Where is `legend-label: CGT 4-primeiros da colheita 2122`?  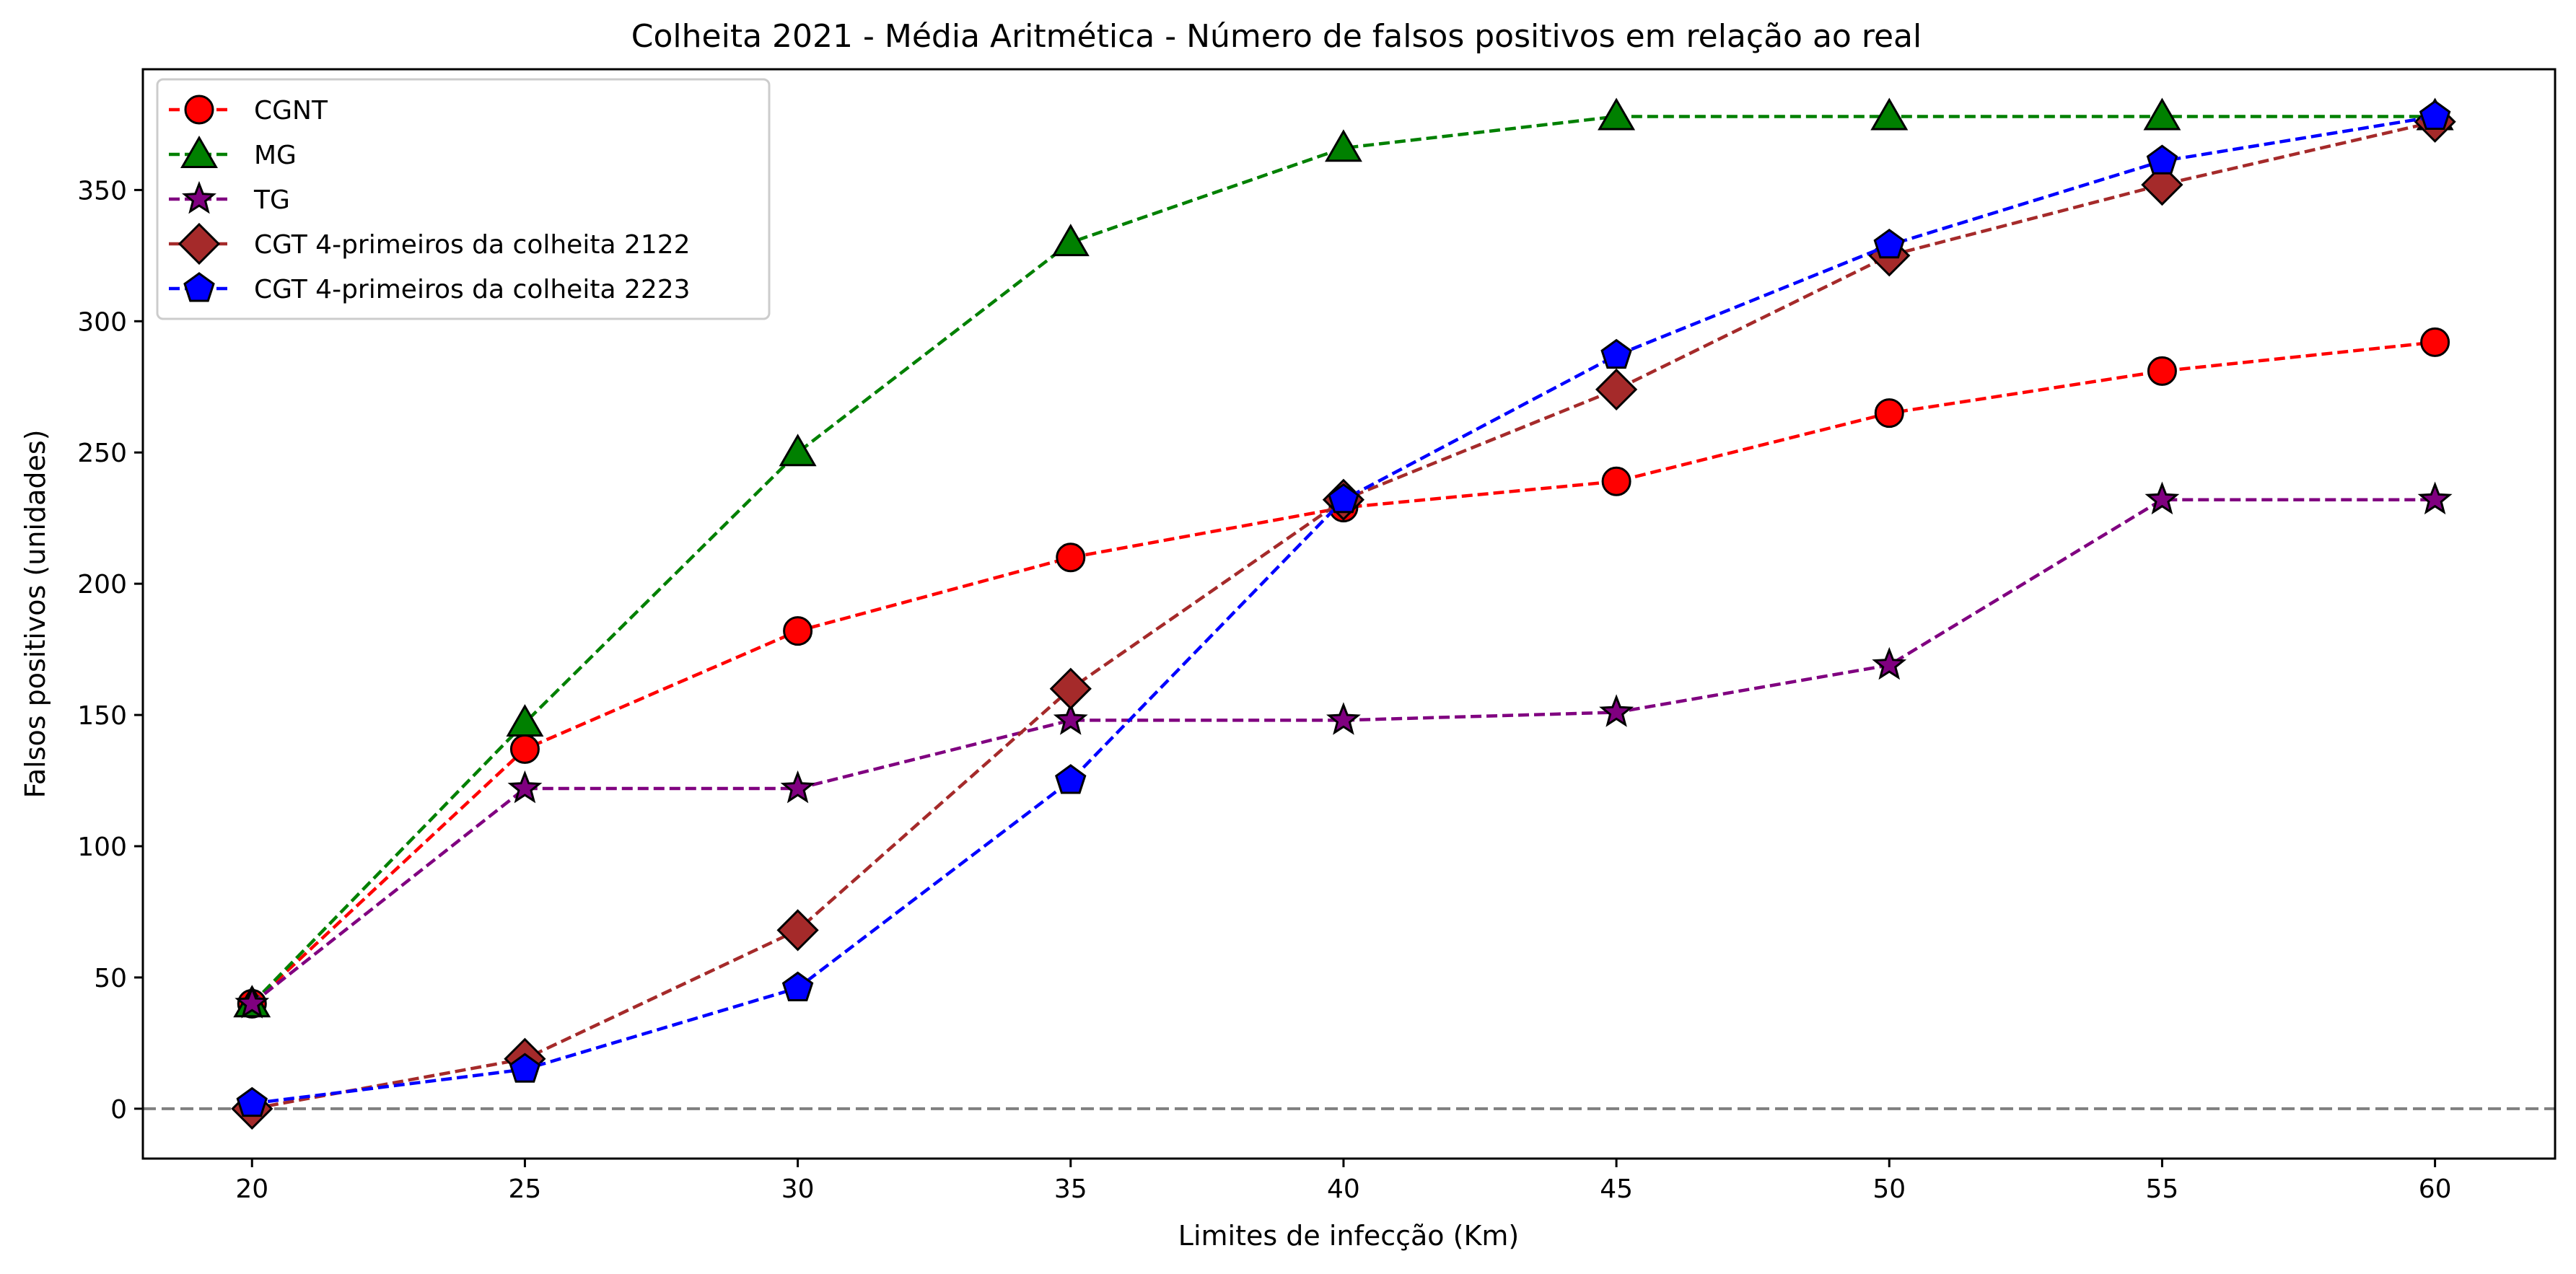 legend-label: CGT 4-primeiros da colheita 2122 is located at coordinates (472, 245).